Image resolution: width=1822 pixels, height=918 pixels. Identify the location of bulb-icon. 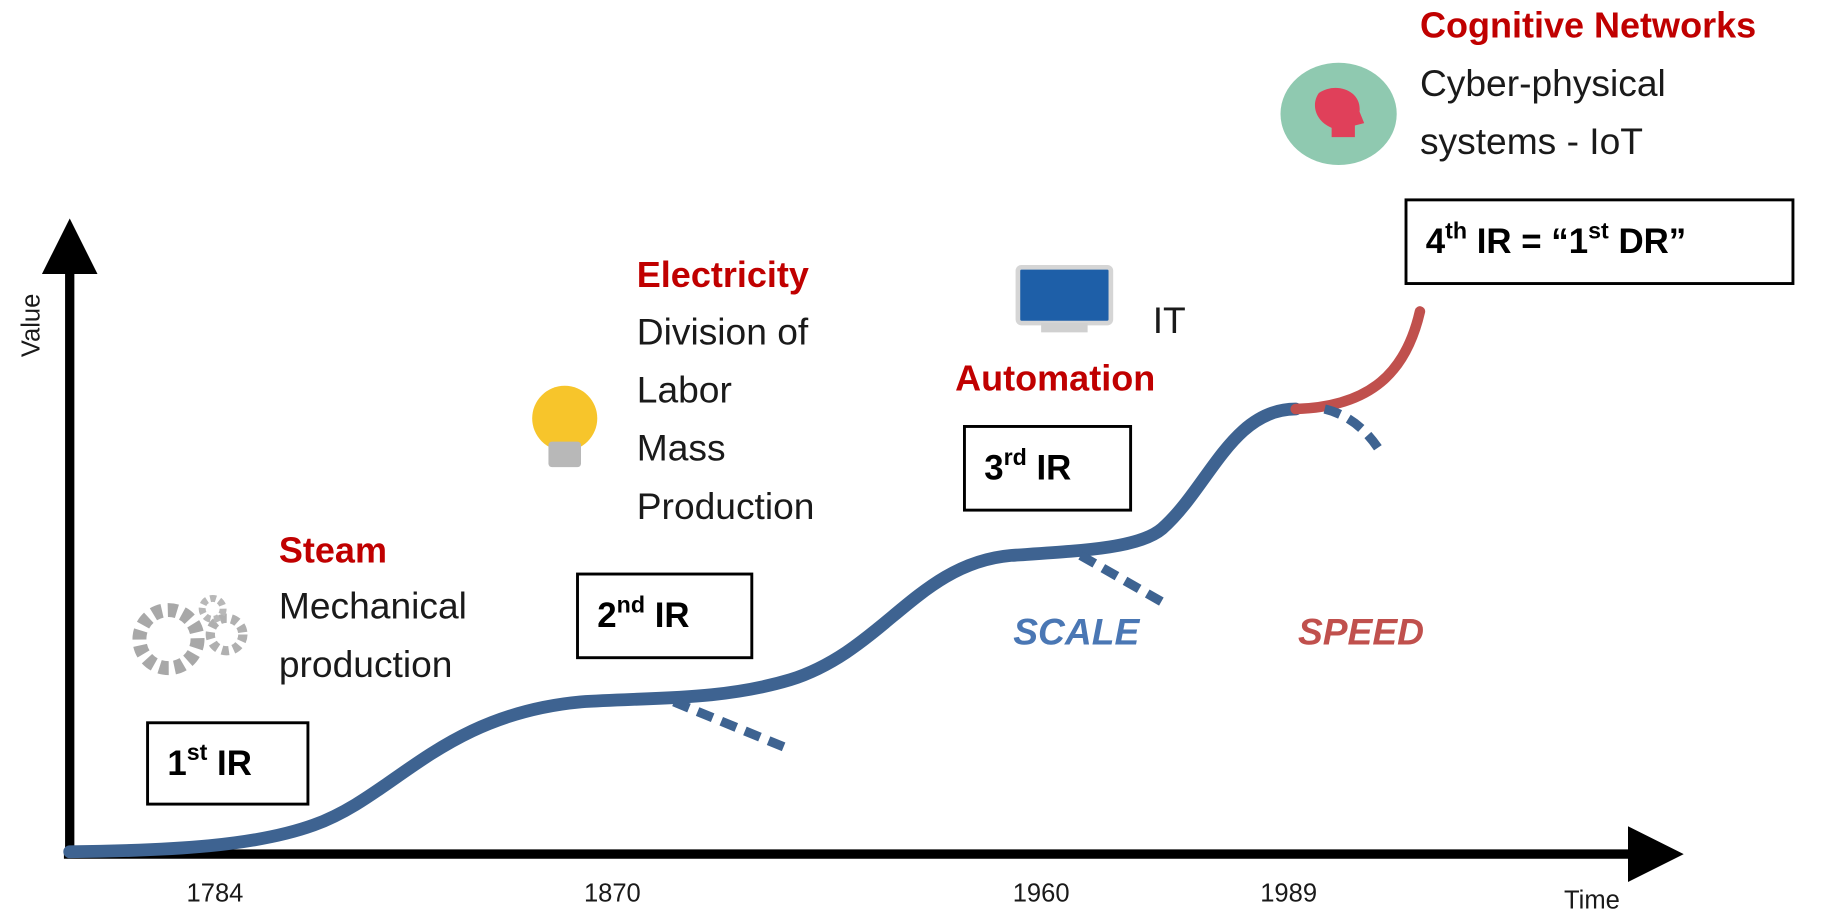
(565, 426).